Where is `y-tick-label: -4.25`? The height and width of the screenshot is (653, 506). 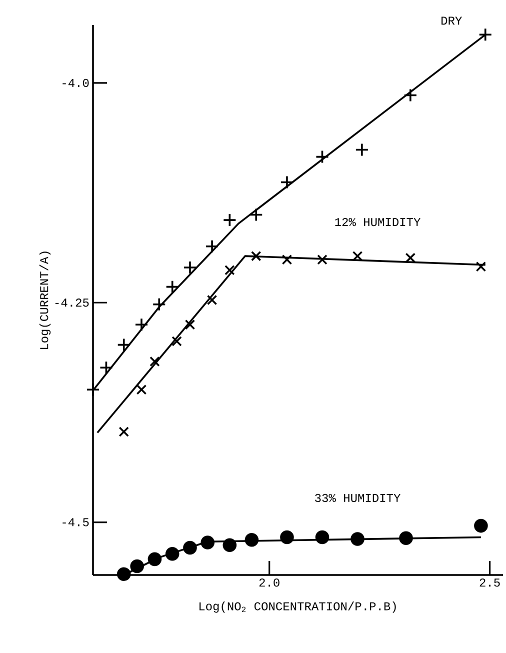 y-tick-label: -4.25 is located at coordinates (72, 302).